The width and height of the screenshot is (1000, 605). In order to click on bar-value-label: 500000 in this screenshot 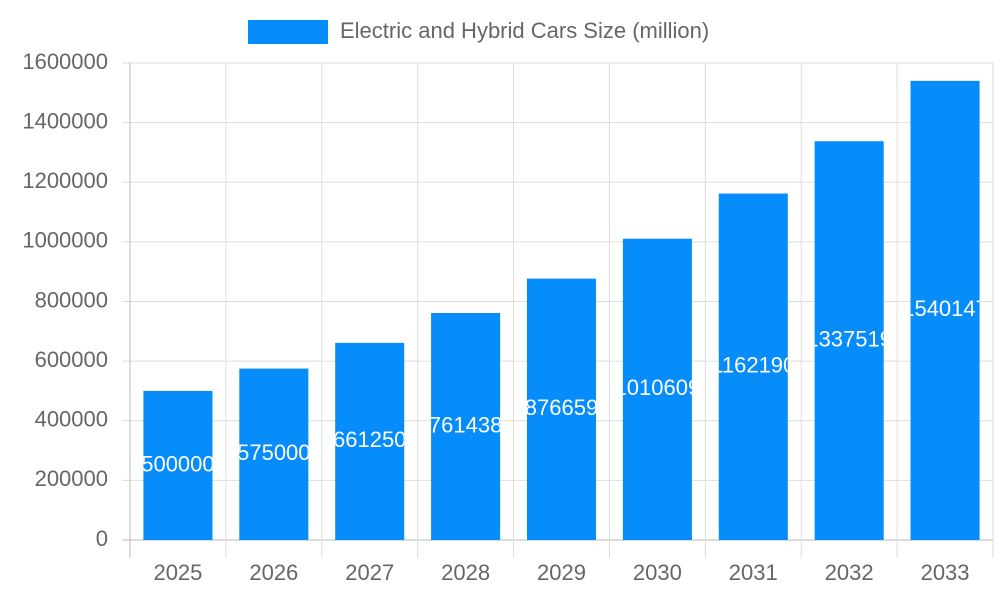, I will do `click(177, 463)`.